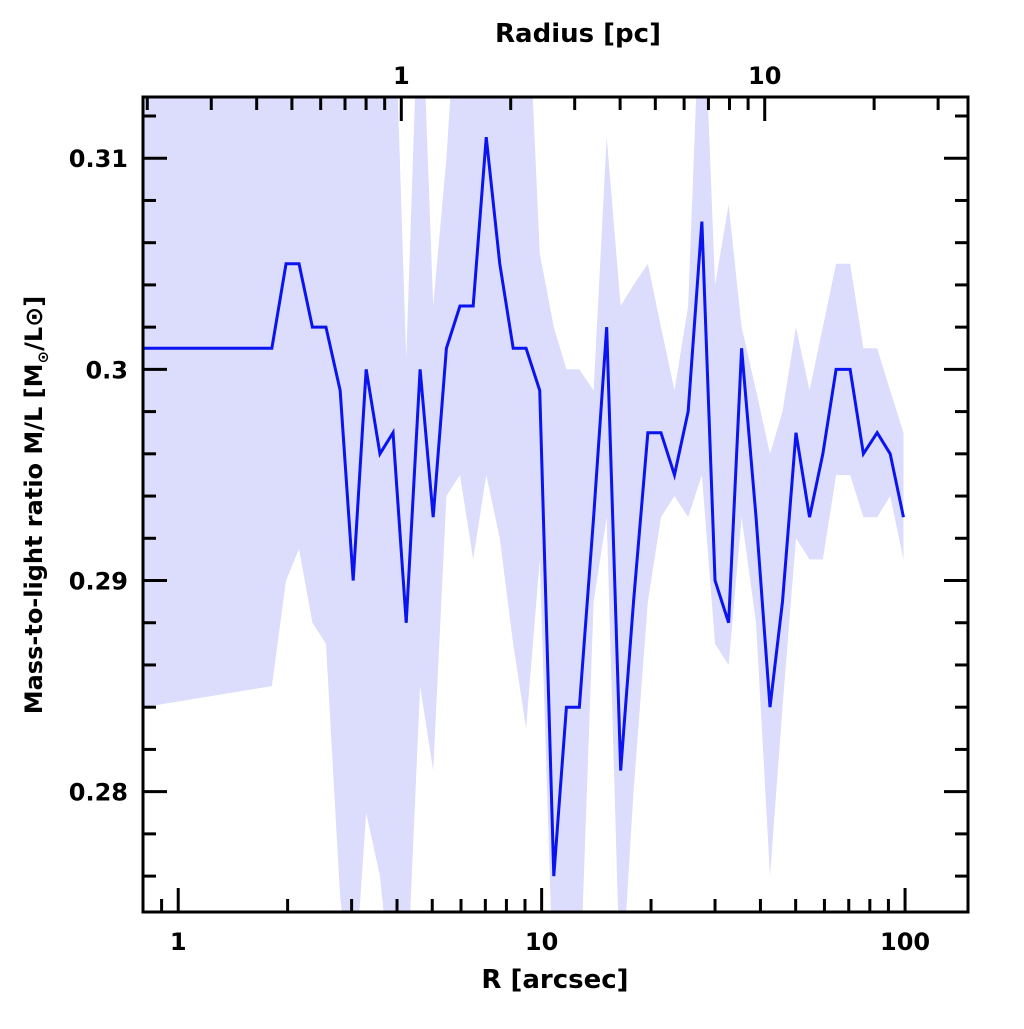 The width and height of the screenshot is (1024, 1029). I want to click on top-axis-label: Radius [pc], so click(578, 34).